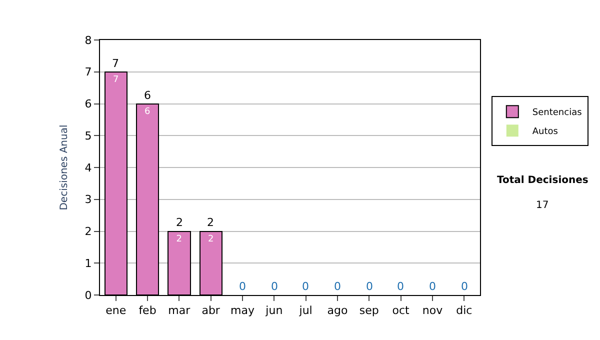 This screenshot has height=340, width=600. Describe the element at coordinates (305, 311) in the screenshot. I see `x-tick-label: jul` at that location.